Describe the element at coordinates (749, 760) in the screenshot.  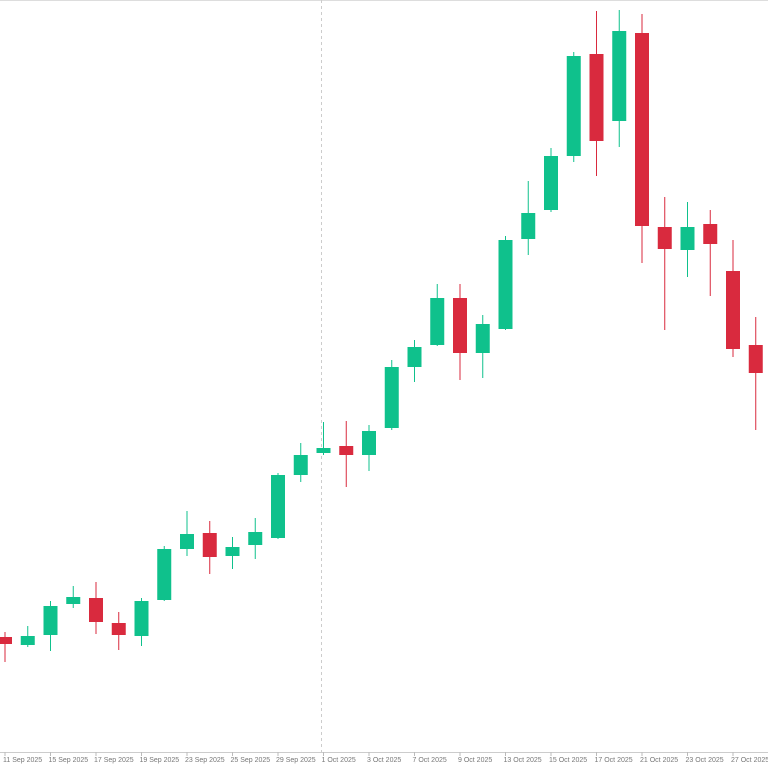
I see `x-tick-label: 27 Oct 2025` at that location.